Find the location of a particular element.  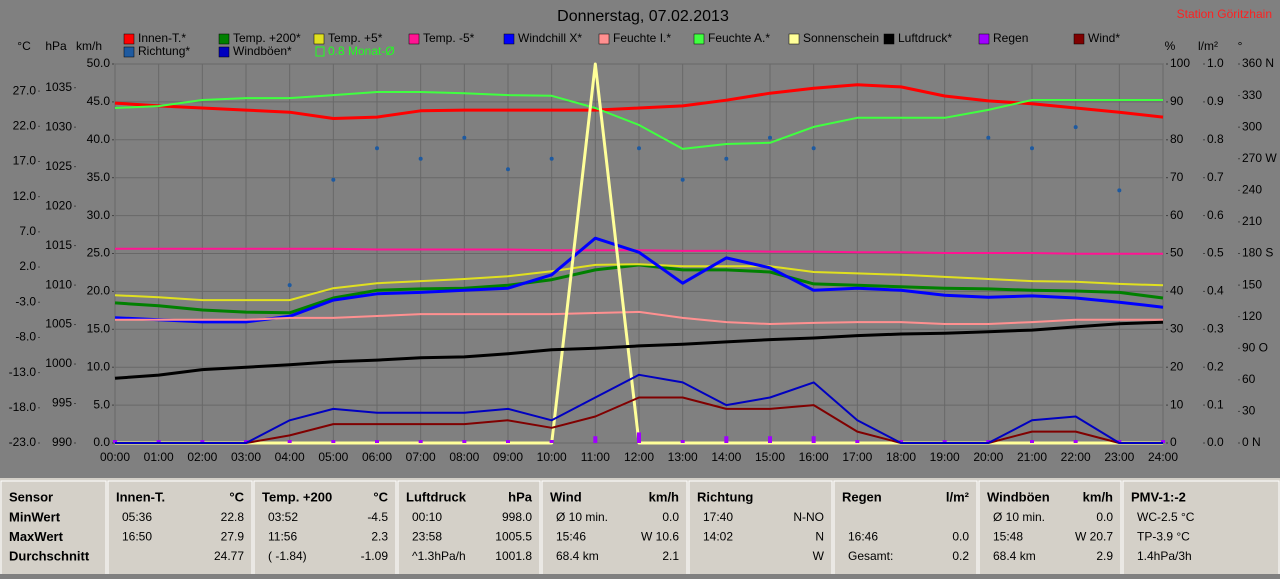

y-tick-label: 7.0 is located at coordinates (27, 231).